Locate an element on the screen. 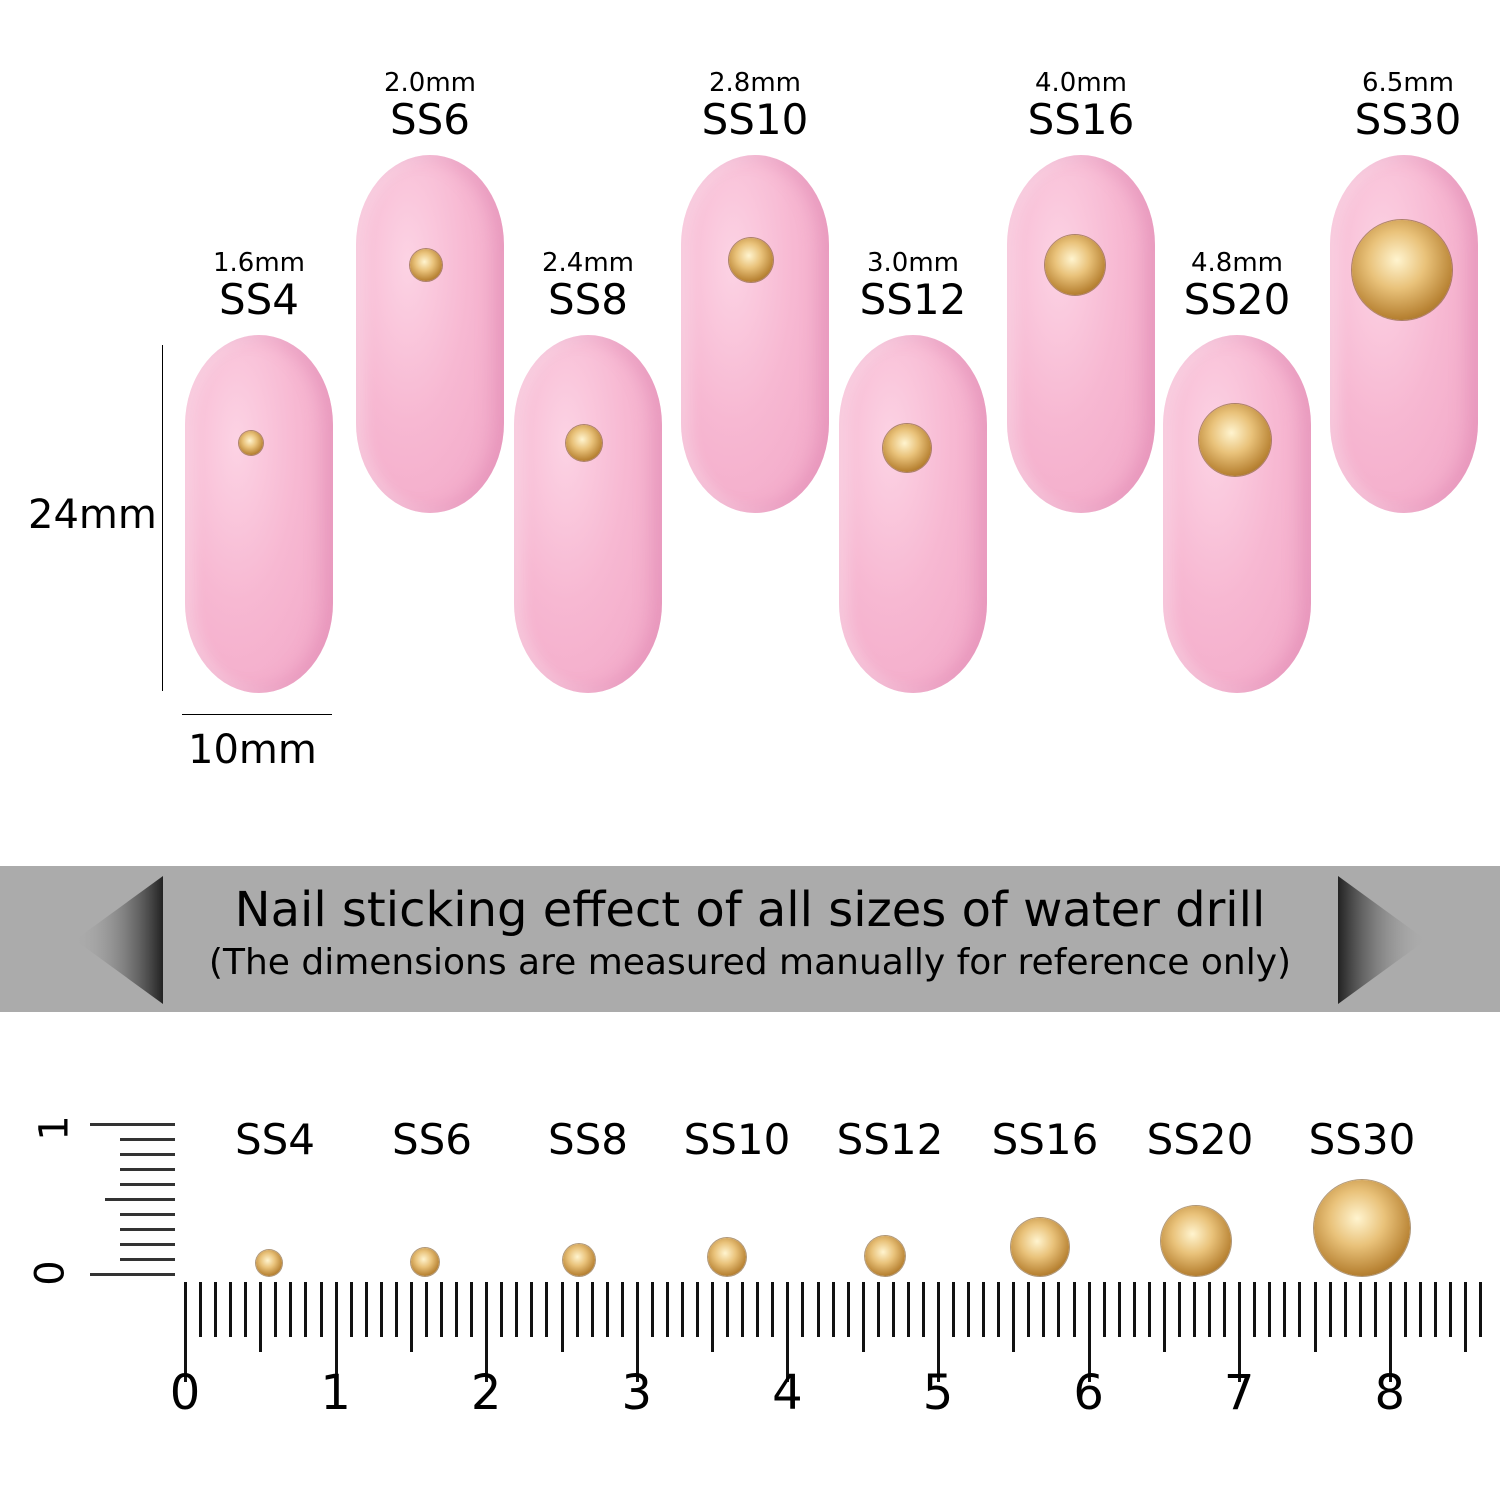 This screenshot has height=1500, width=1500. size-ss-label: SS4 is located at coordinates (259, 299).